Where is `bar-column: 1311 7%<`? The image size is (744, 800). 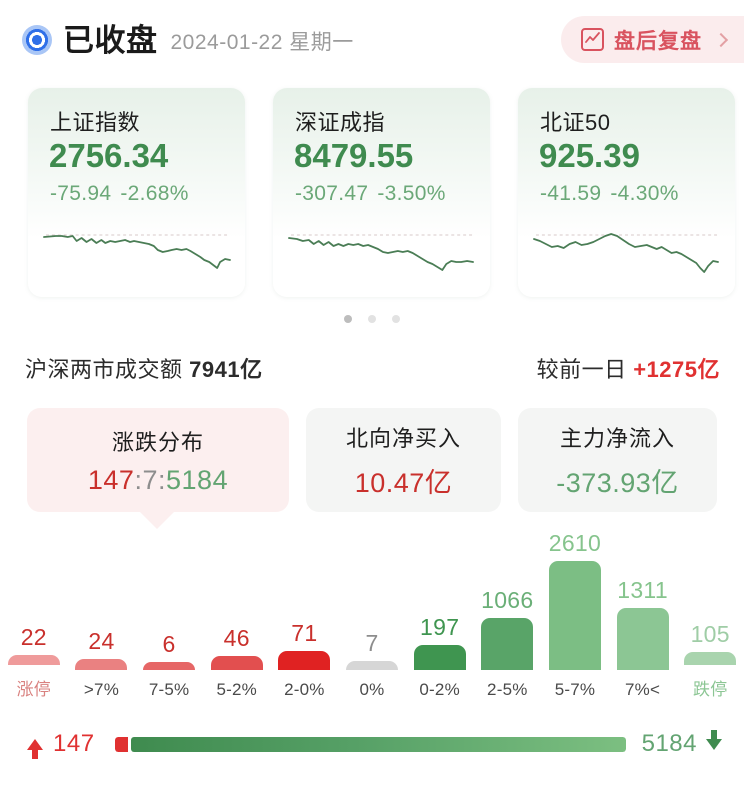 bar-column: 1311 7%< is located at coordinates (643, 615).